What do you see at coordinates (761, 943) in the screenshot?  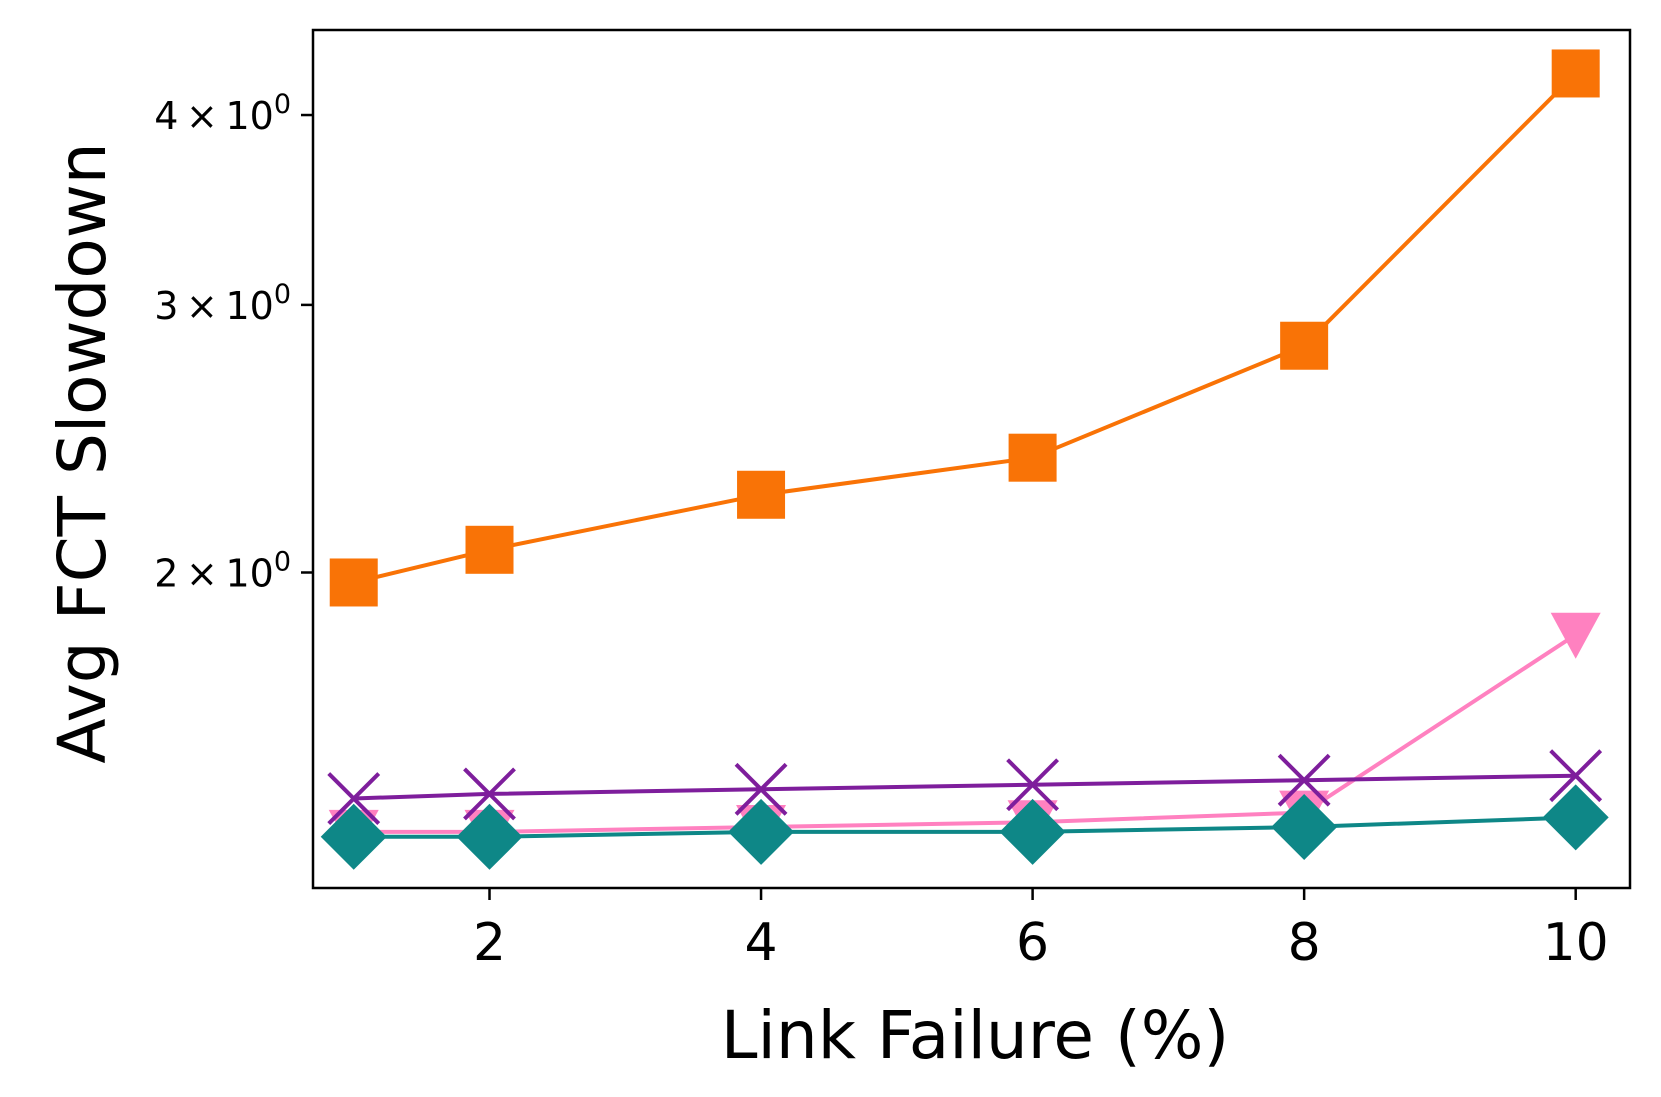 I see `x-tick-label: 4` at bounding box center [761, 943].